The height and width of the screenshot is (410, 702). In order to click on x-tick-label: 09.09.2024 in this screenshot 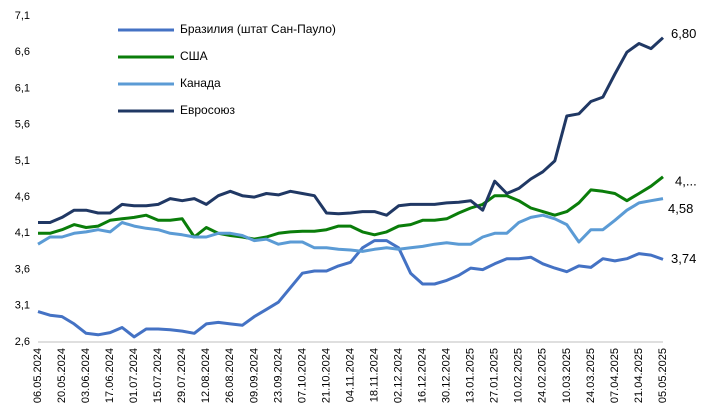, I will do `click(254, 375)`.